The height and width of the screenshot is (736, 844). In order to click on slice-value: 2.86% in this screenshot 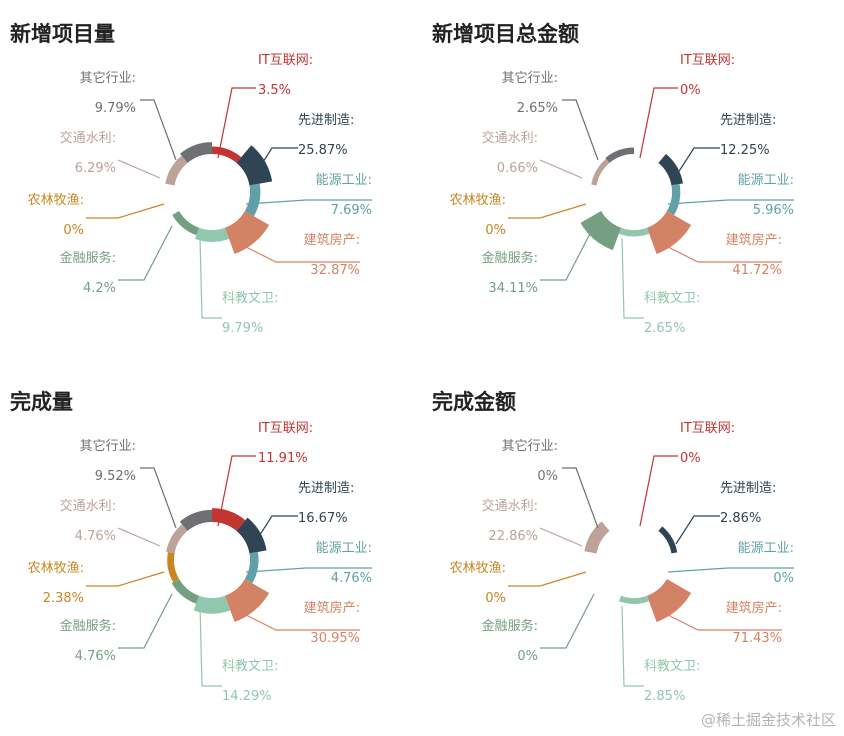, I will do `click(740, 518)`.